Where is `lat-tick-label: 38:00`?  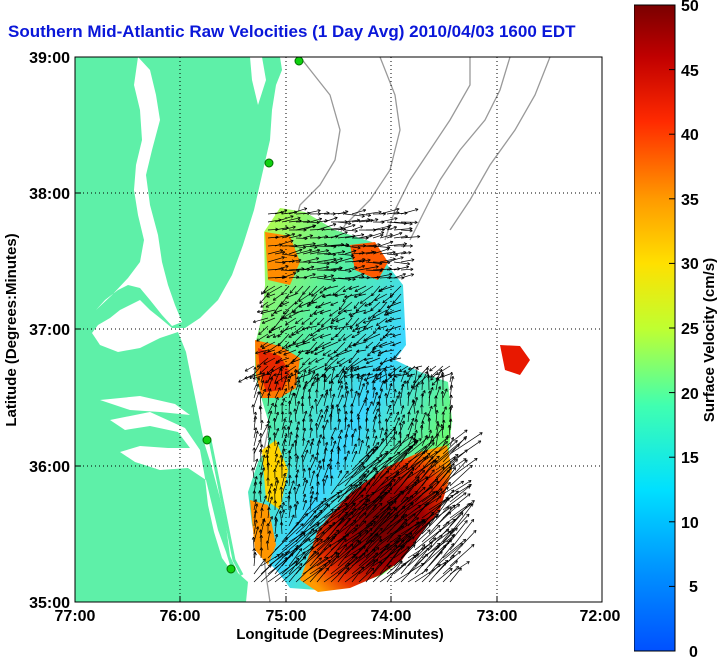 lat-tick-label: 38:00 is located at coordinates (49, 194).